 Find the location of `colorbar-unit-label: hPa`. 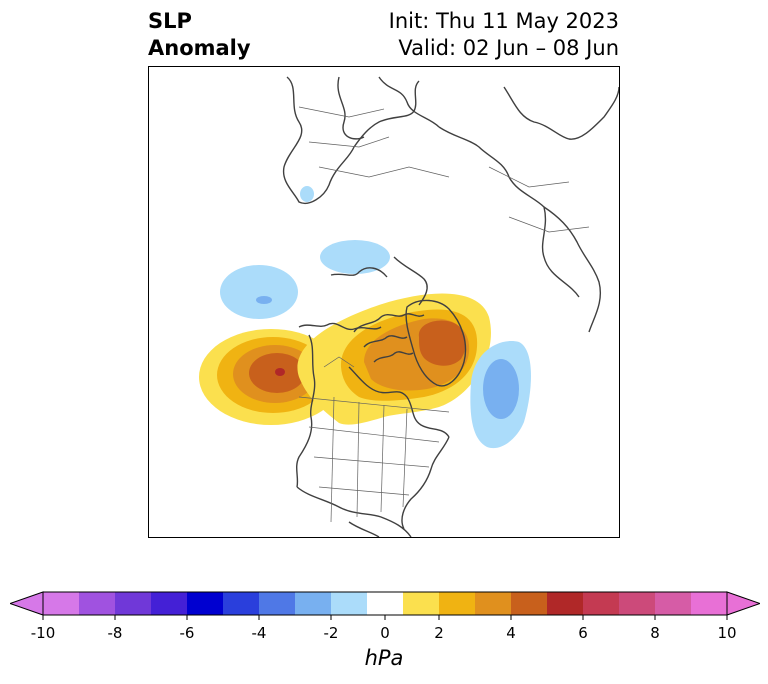

colorbar-unit-label: hPa is located at coordinates (384, 658).